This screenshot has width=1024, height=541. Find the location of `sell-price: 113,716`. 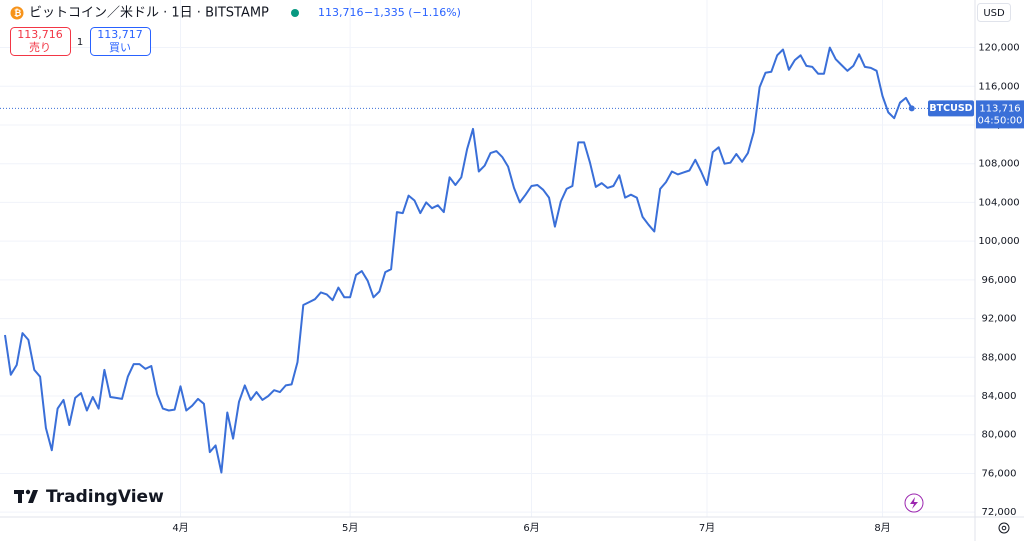

sell-price: 113,716 is located at coordinates (40, 34).